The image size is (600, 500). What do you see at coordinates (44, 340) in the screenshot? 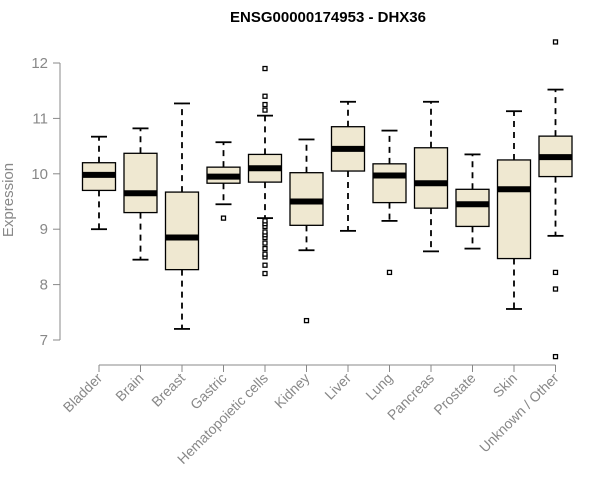
I see `y-tick-label: 7` at bounding box center [44, 340].